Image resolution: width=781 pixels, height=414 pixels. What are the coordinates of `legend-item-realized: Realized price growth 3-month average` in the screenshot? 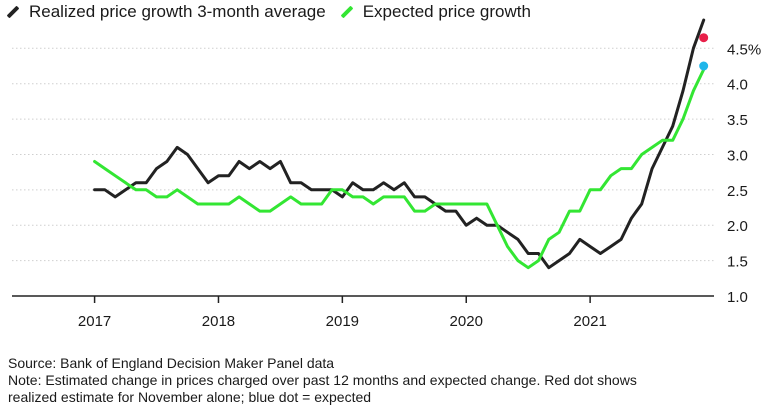 It's located at (166, 12).